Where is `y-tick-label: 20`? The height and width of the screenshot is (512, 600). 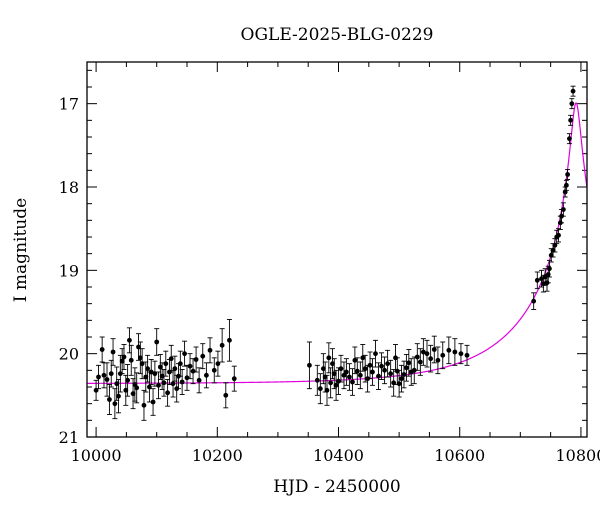
y-tick-label: 20 is located at coordinates (69, 354).